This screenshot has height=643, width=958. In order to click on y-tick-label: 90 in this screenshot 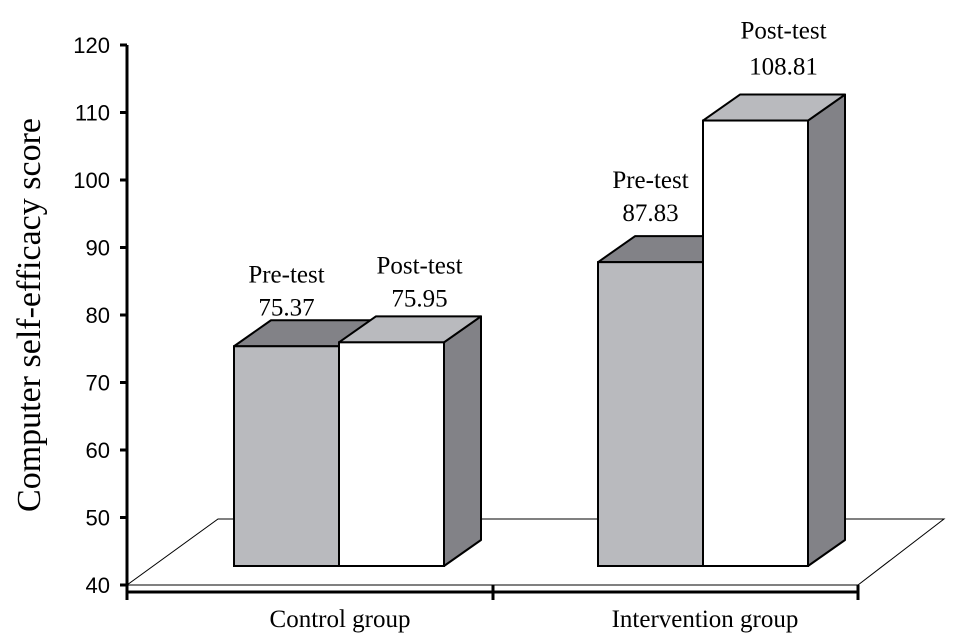, I will do `click(98, 248)`.